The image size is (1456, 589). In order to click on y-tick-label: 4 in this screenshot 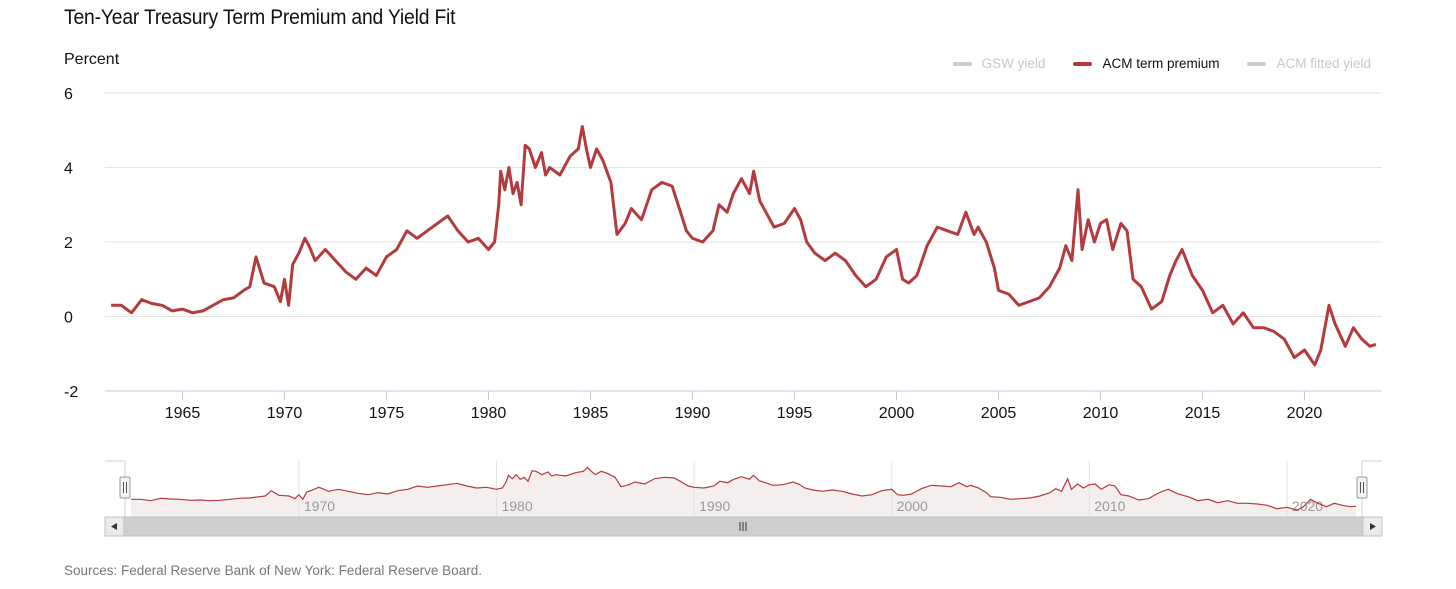, I will do `click(68, 169)`.